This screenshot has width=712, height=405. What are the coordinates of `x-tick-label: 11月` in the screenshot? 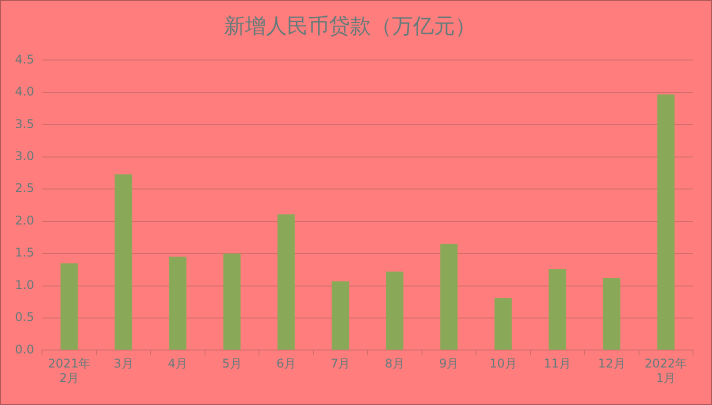 It's located at (558, 363).